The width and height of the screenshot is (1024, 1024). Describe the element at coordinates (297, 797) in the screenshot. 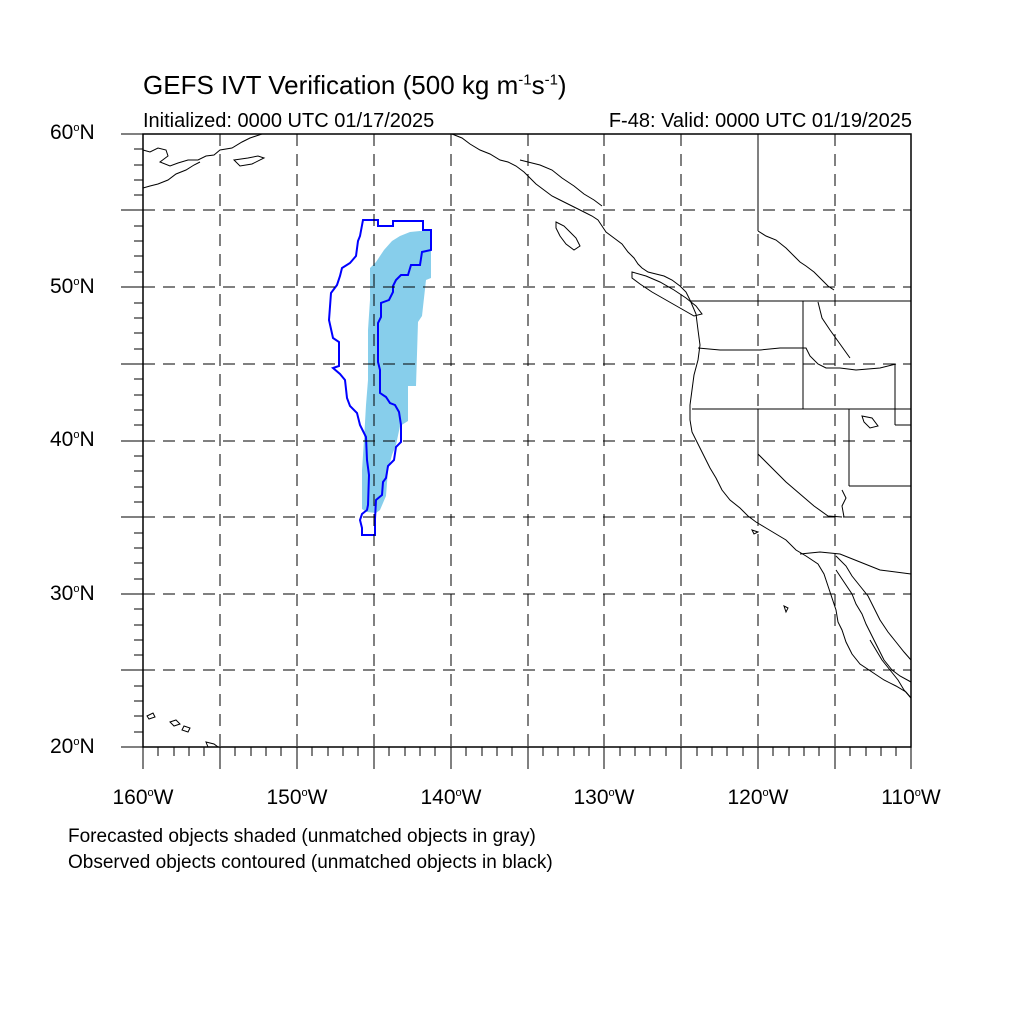

I see `lon-label-150w: 150oW` at that location.